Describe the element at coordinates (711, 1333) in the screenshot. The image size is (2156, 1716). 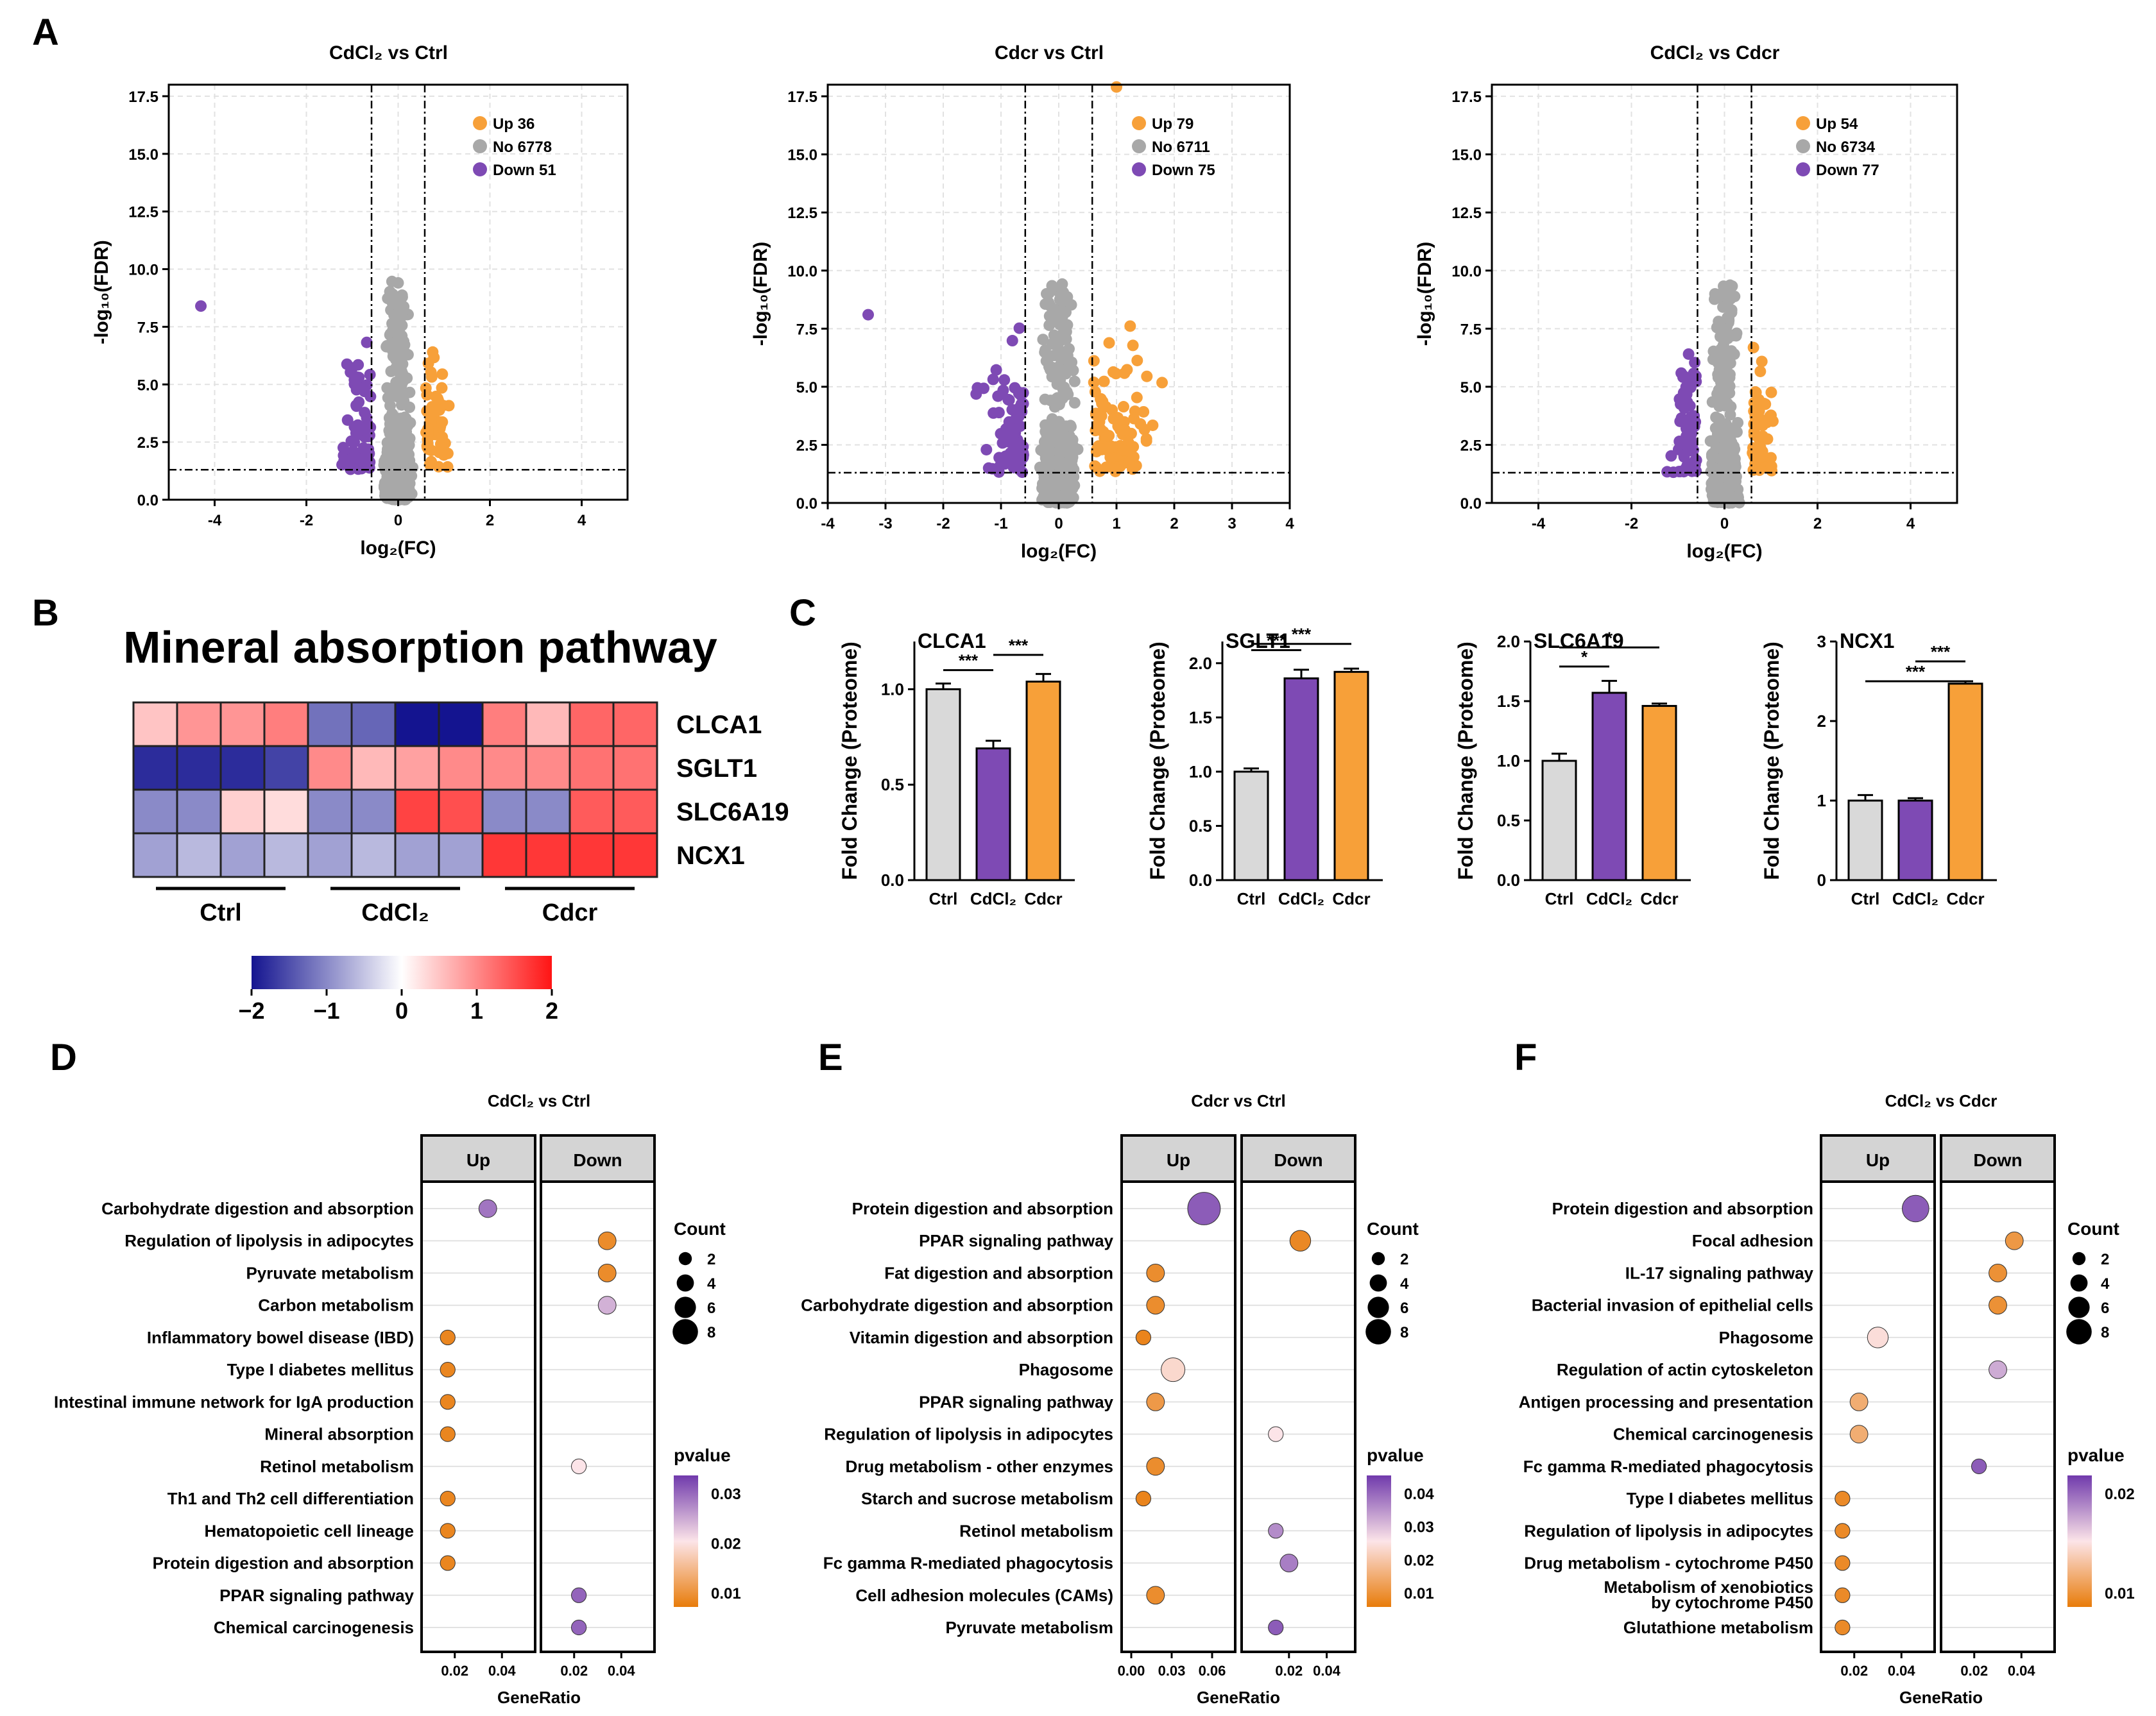
I see `legend-label: 8` at that location.